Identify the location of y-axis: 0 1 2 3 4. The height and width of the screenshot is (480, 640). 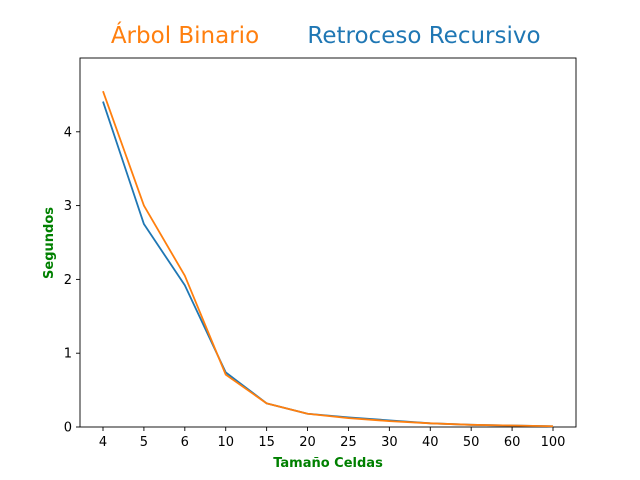
(72, 280).